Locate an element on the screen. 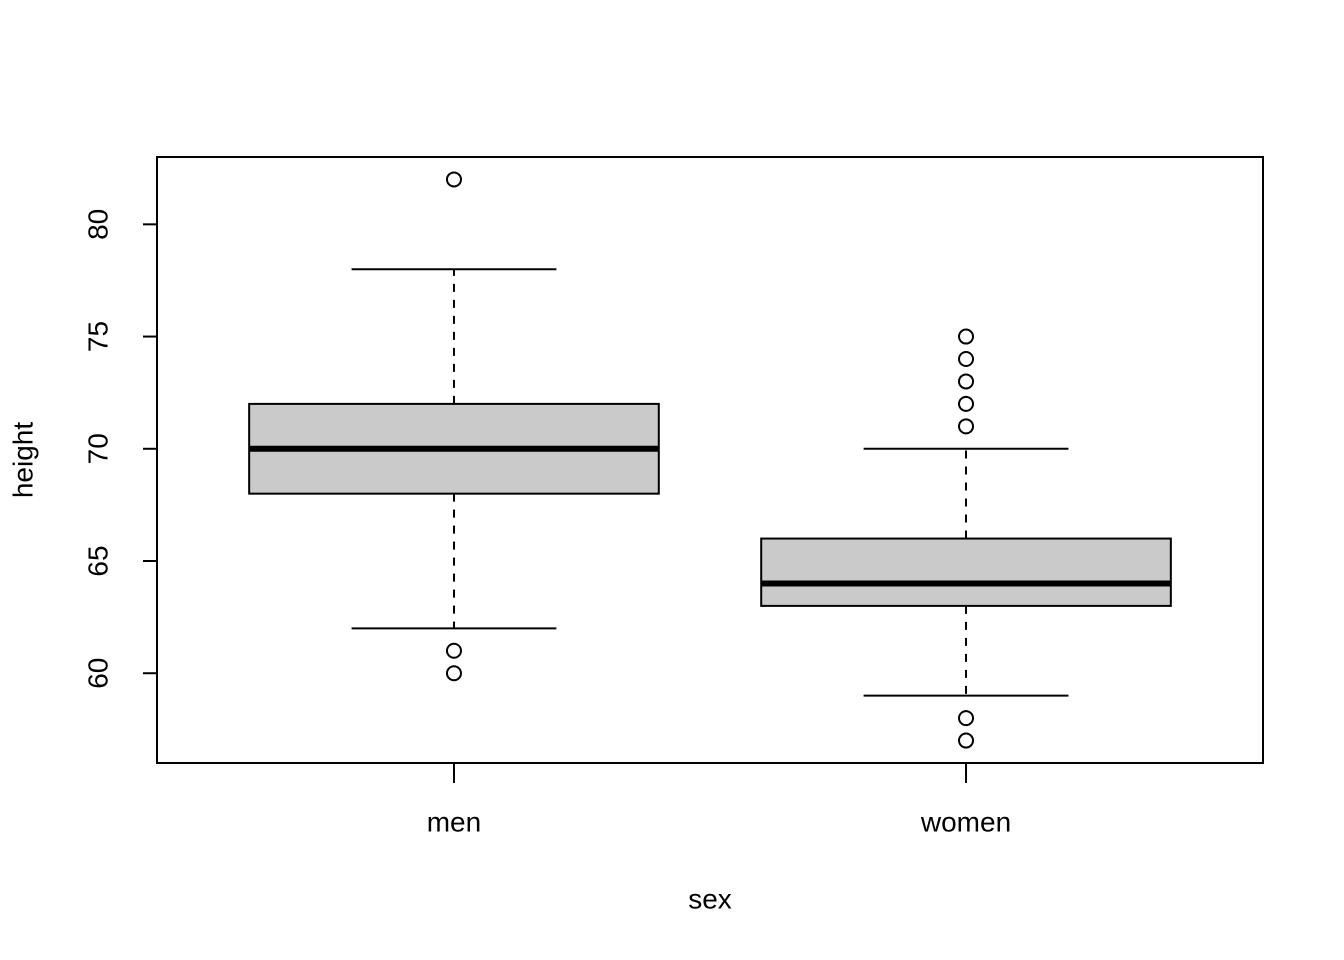 The height and width of the screenshot is (960, 1344). y-tick-label: 65 is located at coordinates (97, 560).